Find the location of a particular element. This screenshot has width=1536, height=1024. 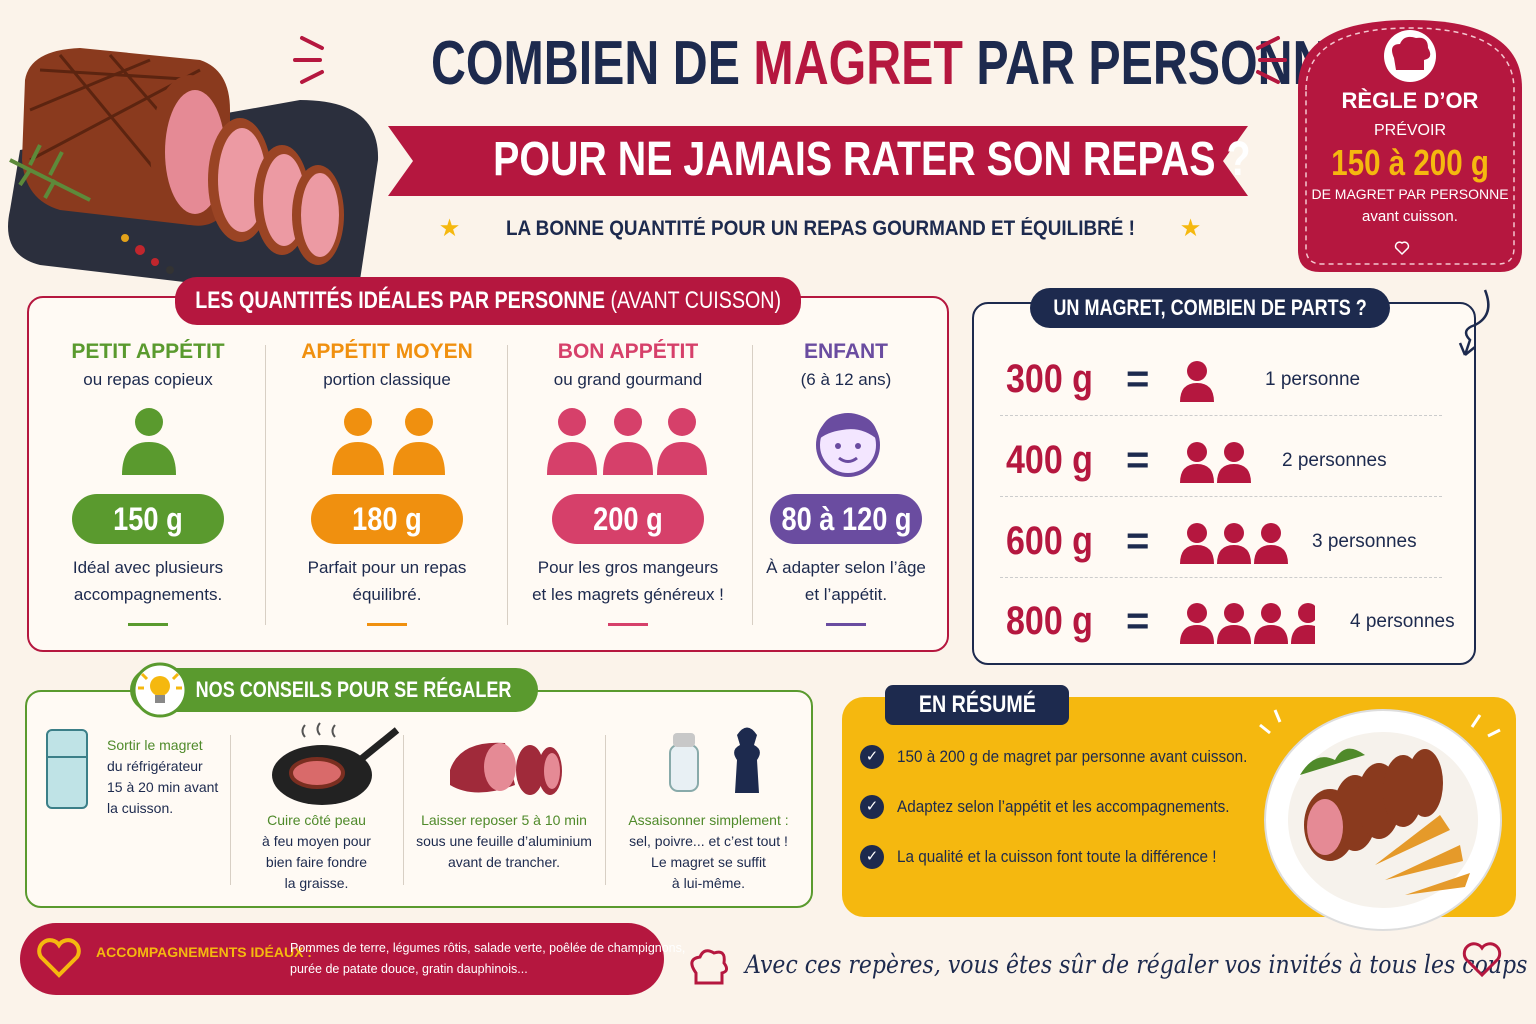

parts-title: UN MAGRET, COMBIEN DE PARTS ? is located at coordinates (1210, 308).